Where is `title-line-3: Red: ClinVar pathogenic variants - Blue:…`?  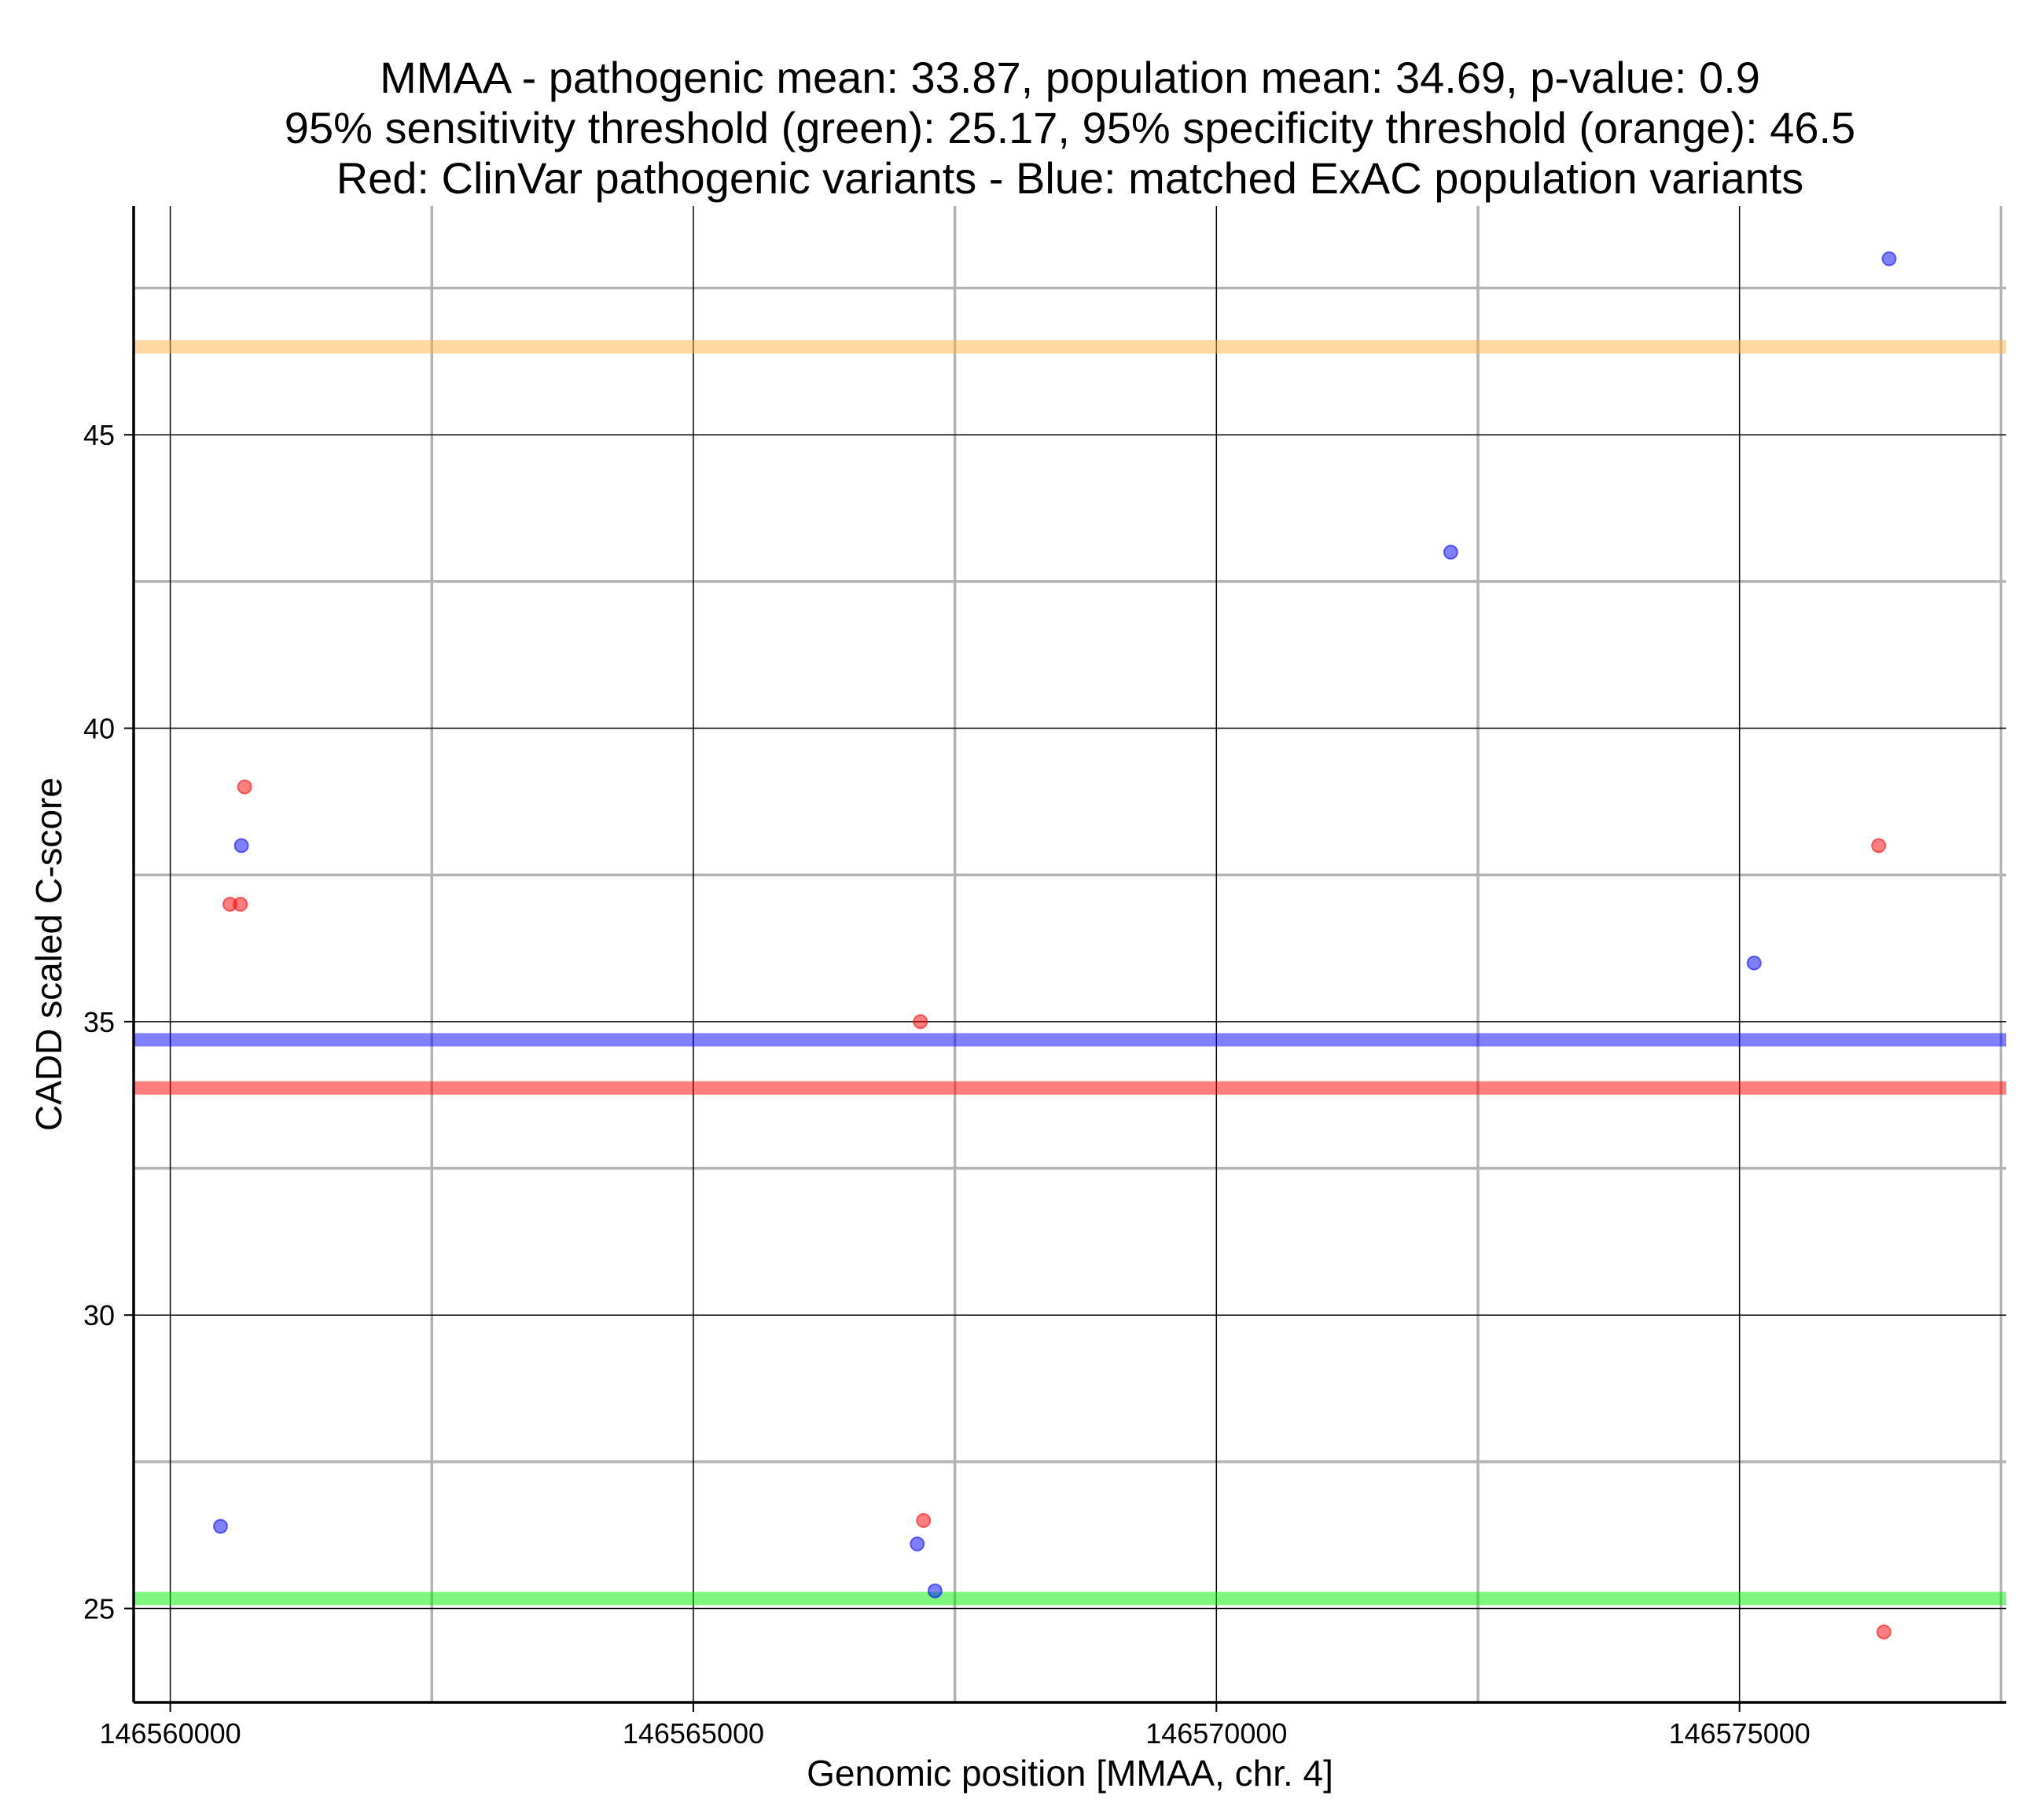 title-line-3: Red: ClinVar pathogenic variants - Blue:… is located at coordinates (1070, 178).